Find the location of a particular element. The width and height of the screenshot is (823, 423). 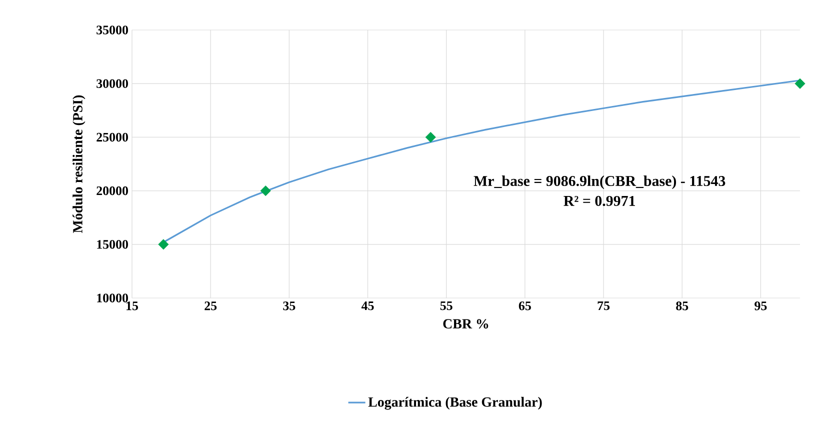

x-tick-label: 65 is located at coordinates (524, 306).